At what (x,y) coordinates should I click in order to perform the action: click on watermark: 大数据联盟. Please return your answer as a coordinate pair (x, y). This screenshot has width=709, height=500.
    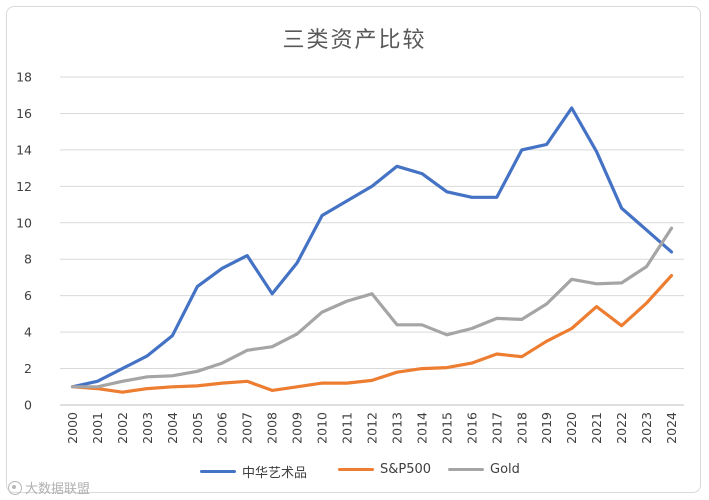
    Looking at the image, I should click on (49, 487).